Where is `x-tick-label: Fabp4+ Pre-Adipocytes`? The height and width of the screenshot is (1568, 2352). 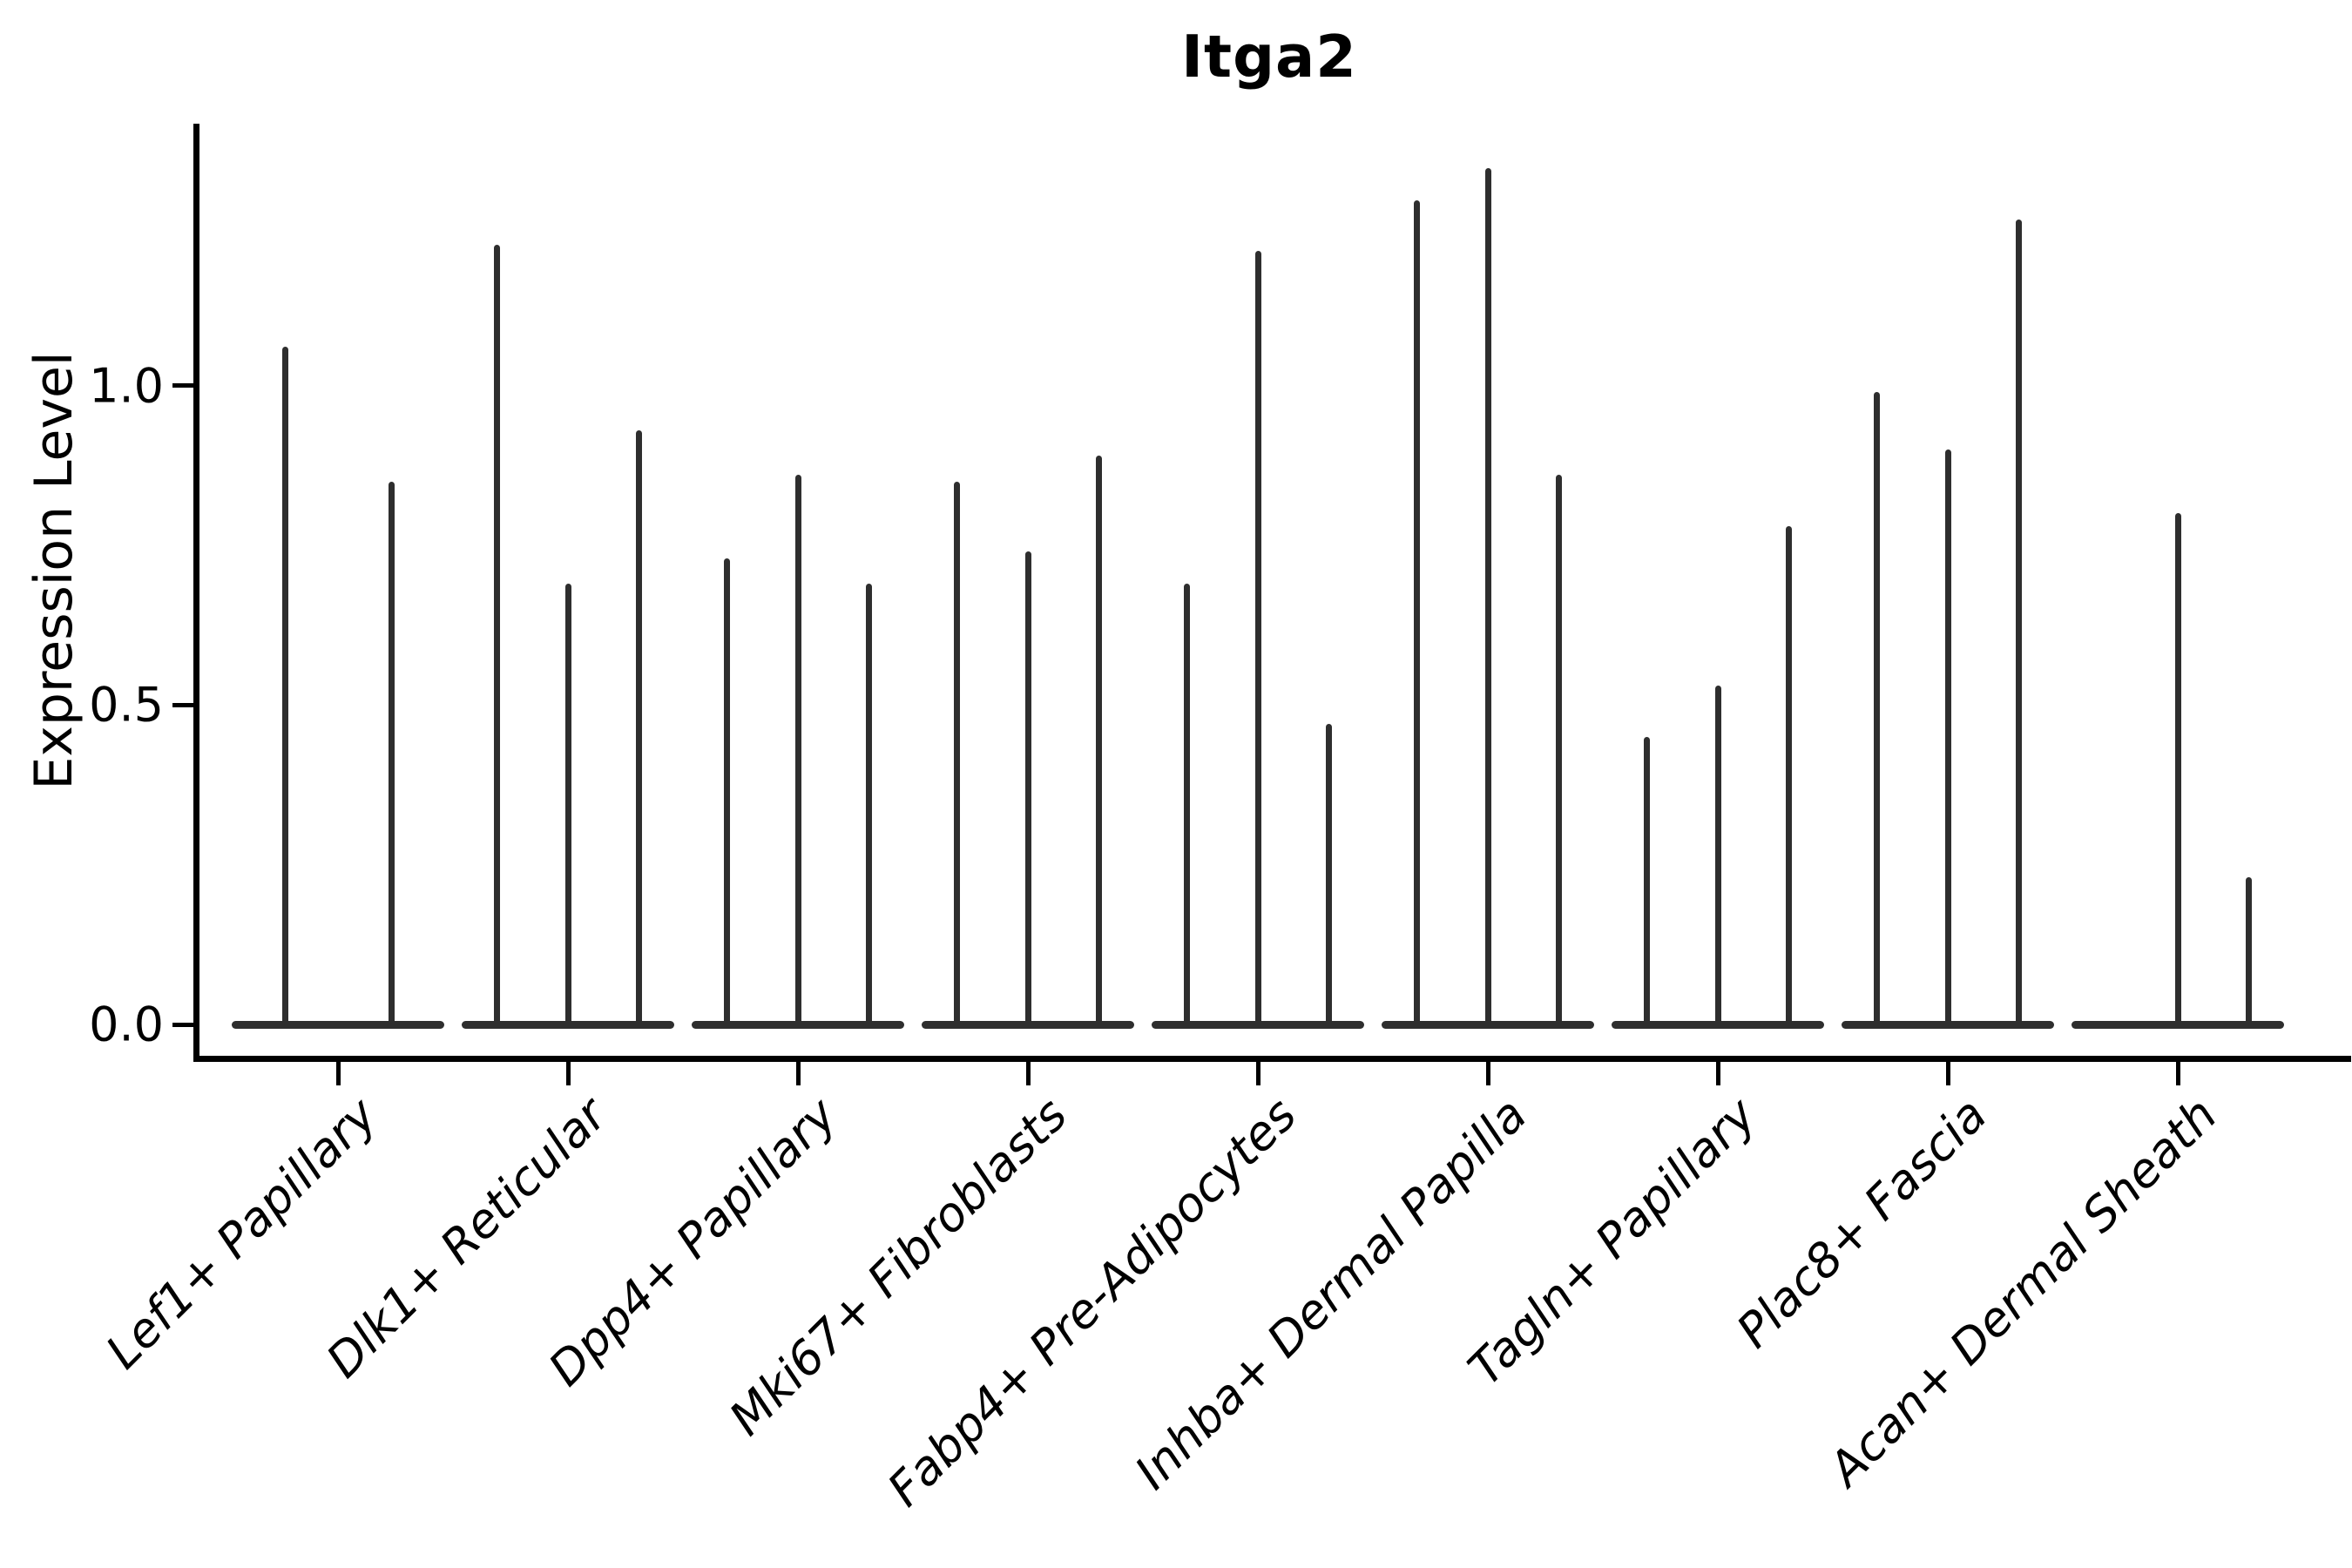
x-tick-label: Fabp4+ Pre-Adipocytes is located at coordinates (1093, 1302).